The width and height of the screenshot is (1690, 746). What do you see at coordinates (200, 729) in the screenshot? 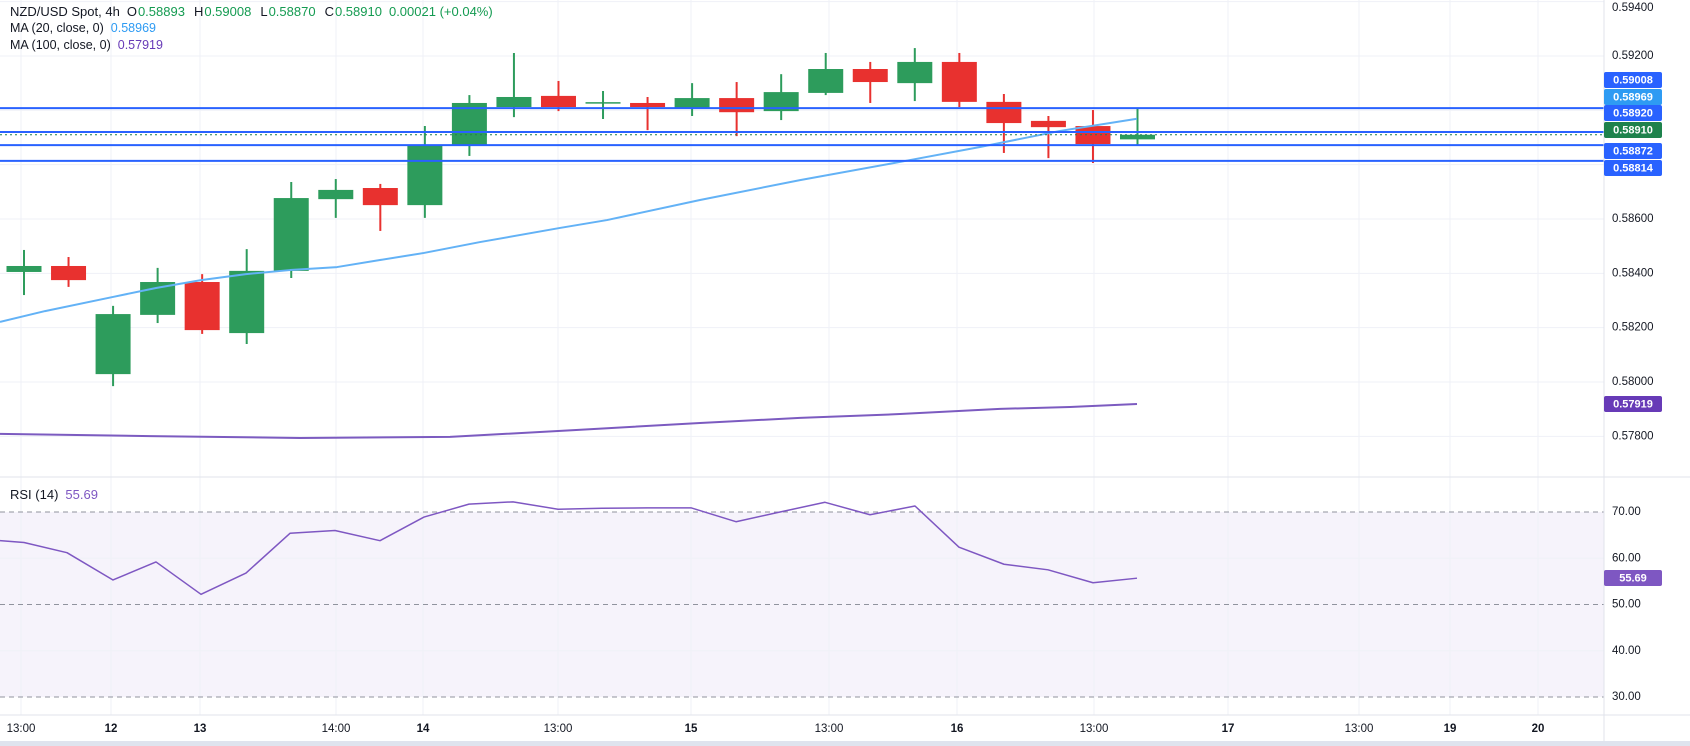
I see `time-axis-label: 13` at bounding box center [200, 729].